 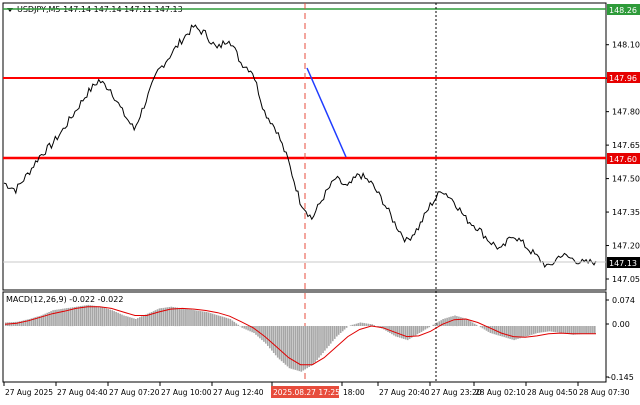 What do you see at coordinates (238, 392) in the screenshot?
I see `time-axis-label: 27 Aug 12:40` at bounding box center [238, 392].